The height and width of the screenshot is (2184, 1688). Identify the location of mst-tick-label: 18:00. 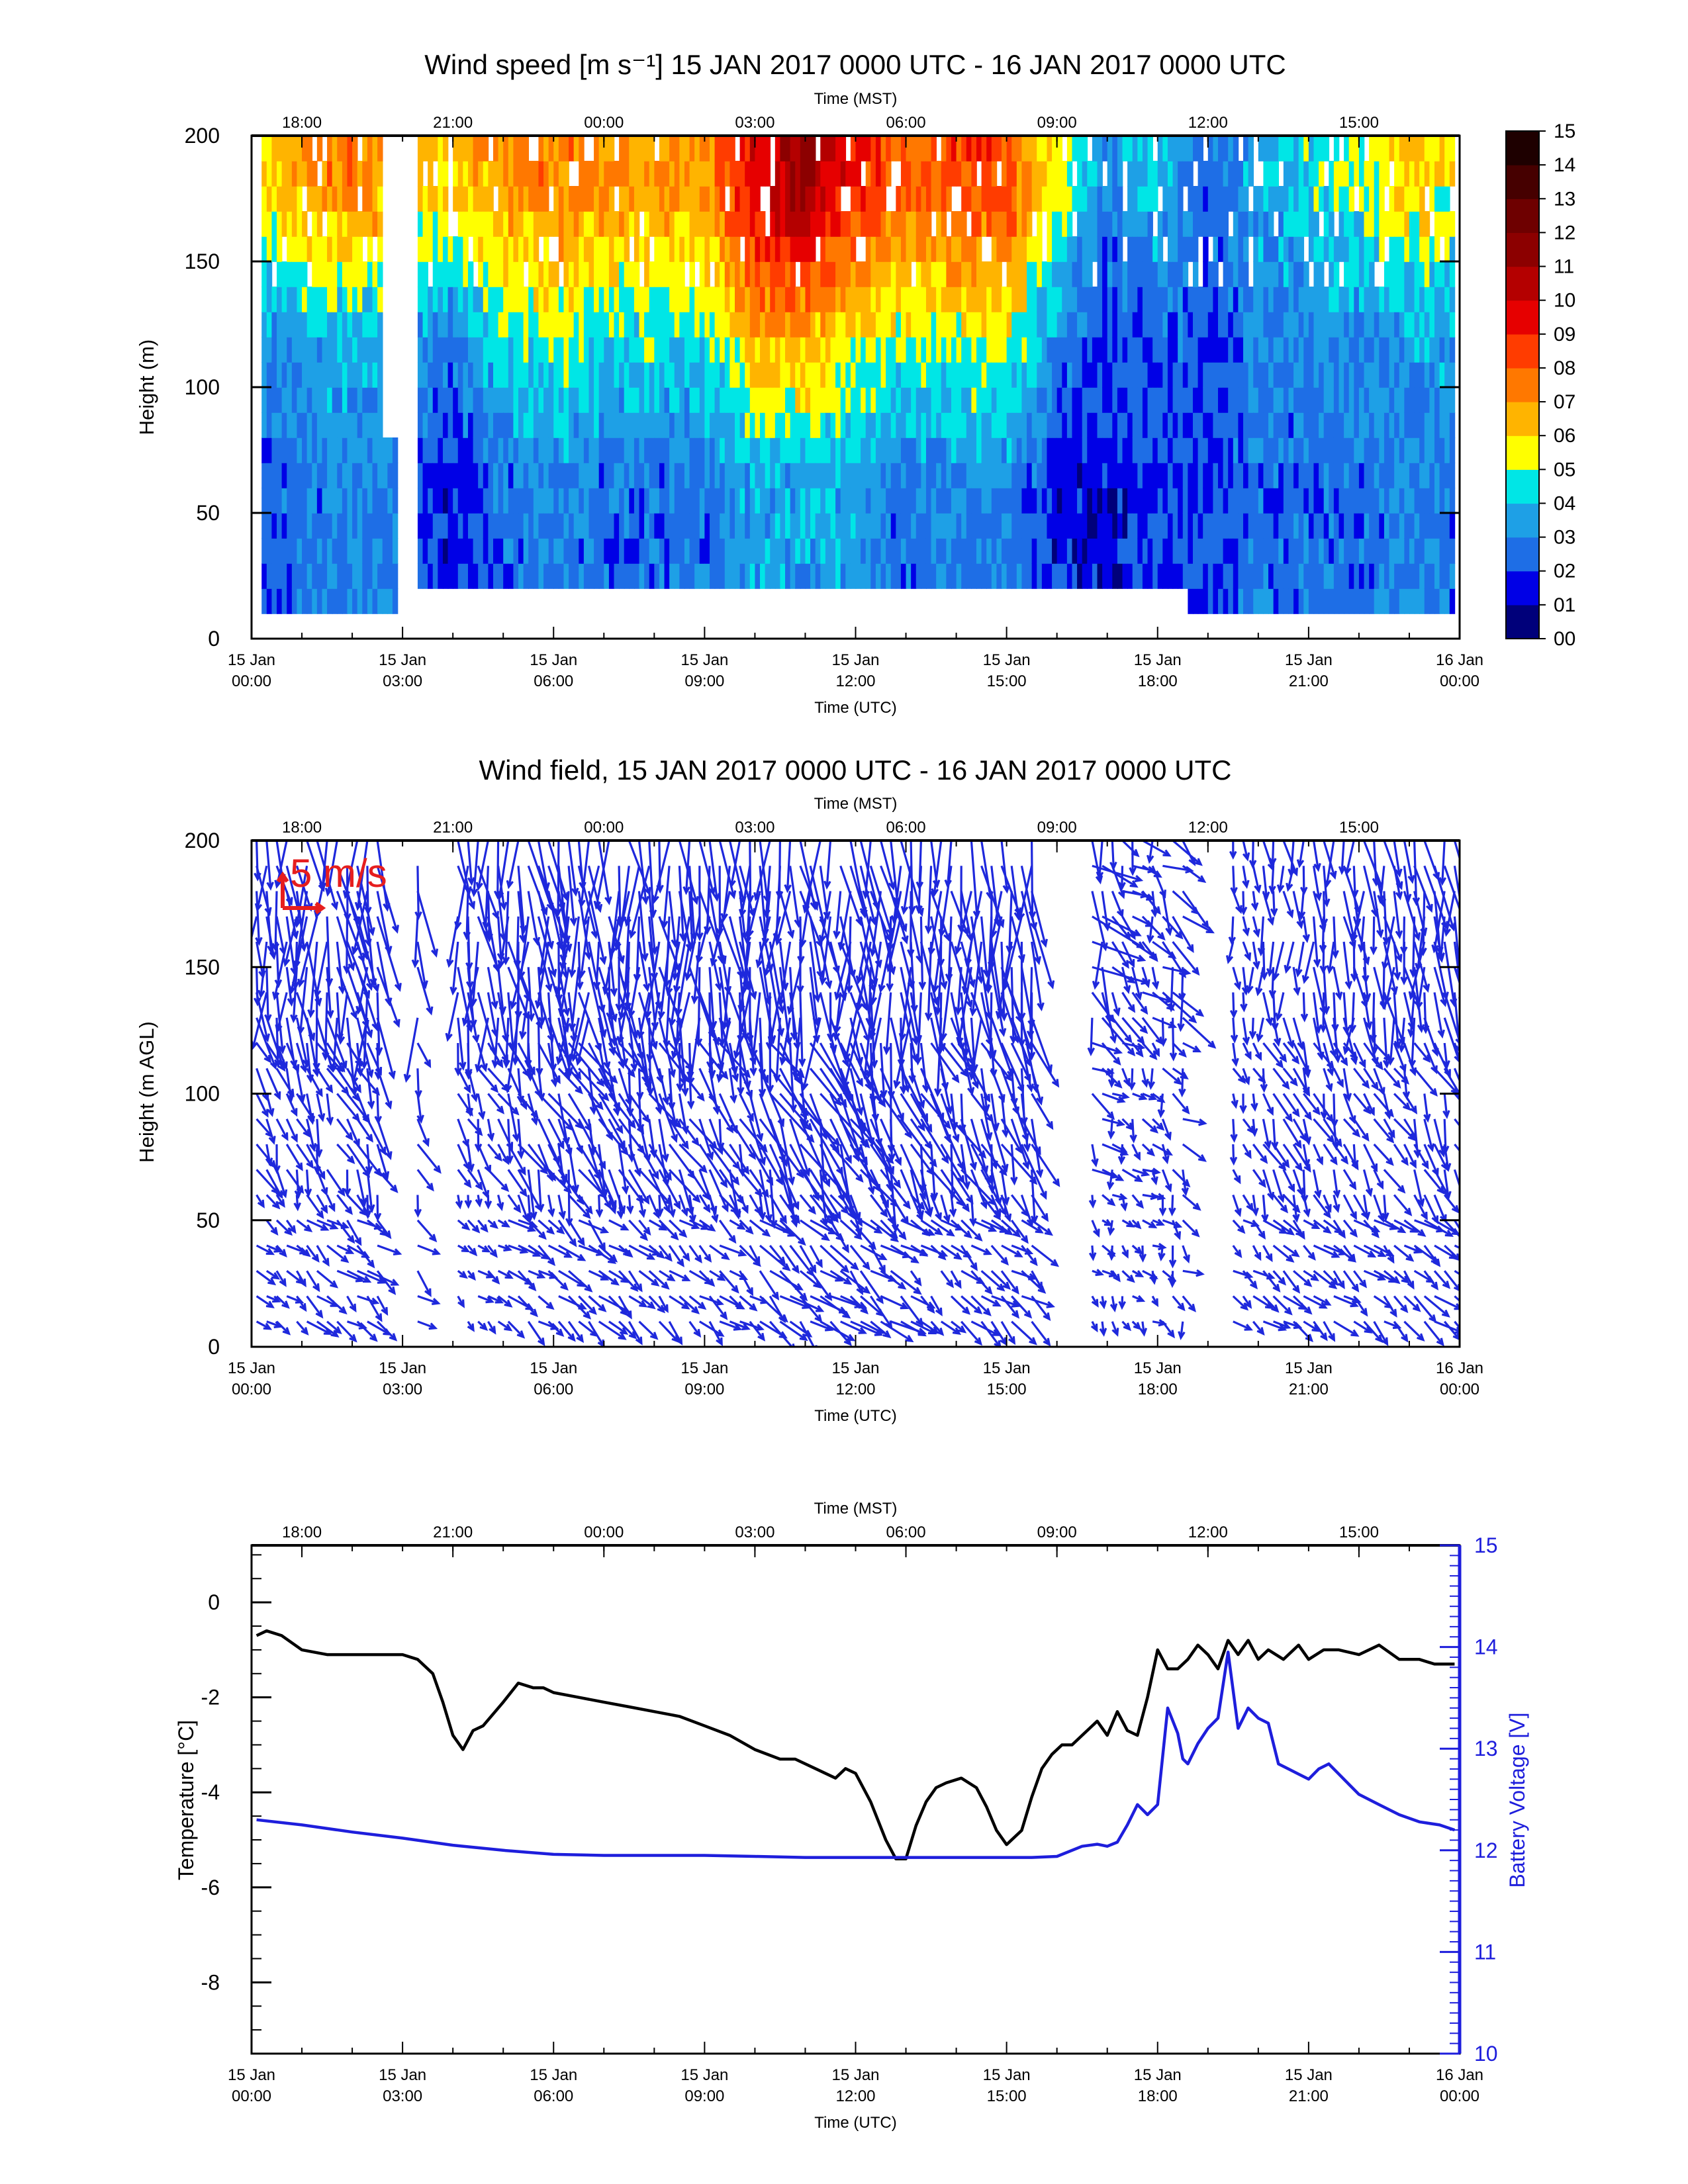
(302, 123).